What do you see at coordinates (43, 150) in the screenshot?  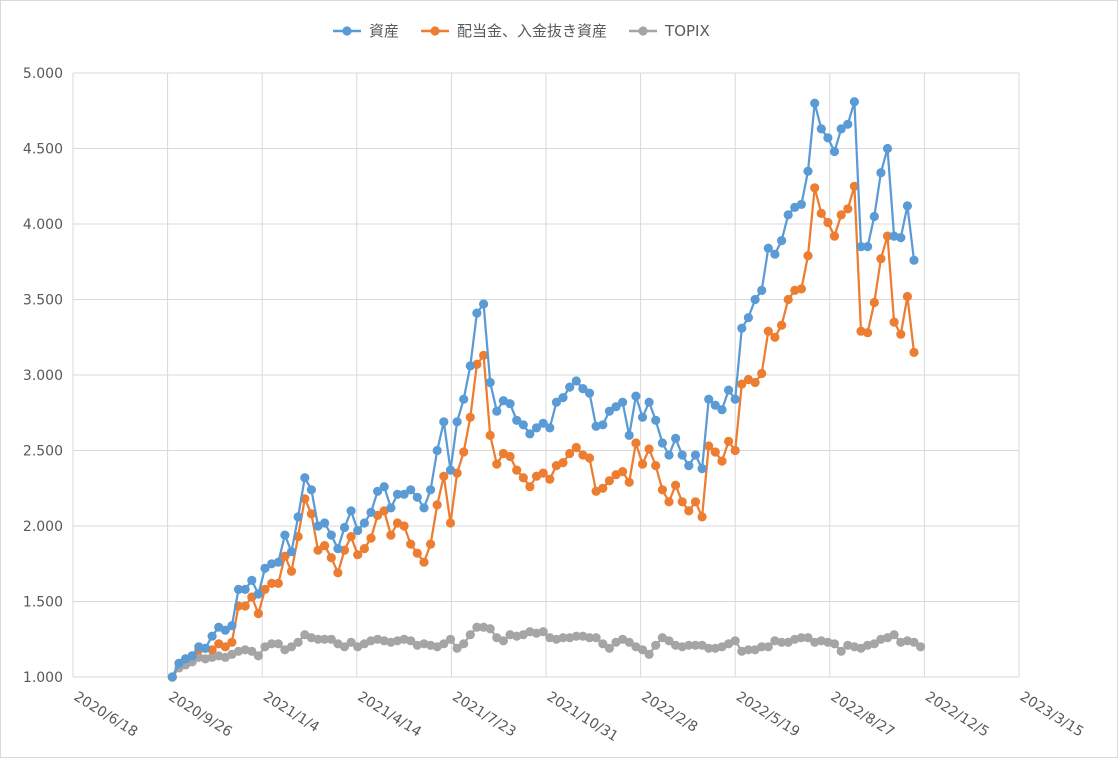 I see `y-tick-label: 4.500` at bounding box center [43, 150].